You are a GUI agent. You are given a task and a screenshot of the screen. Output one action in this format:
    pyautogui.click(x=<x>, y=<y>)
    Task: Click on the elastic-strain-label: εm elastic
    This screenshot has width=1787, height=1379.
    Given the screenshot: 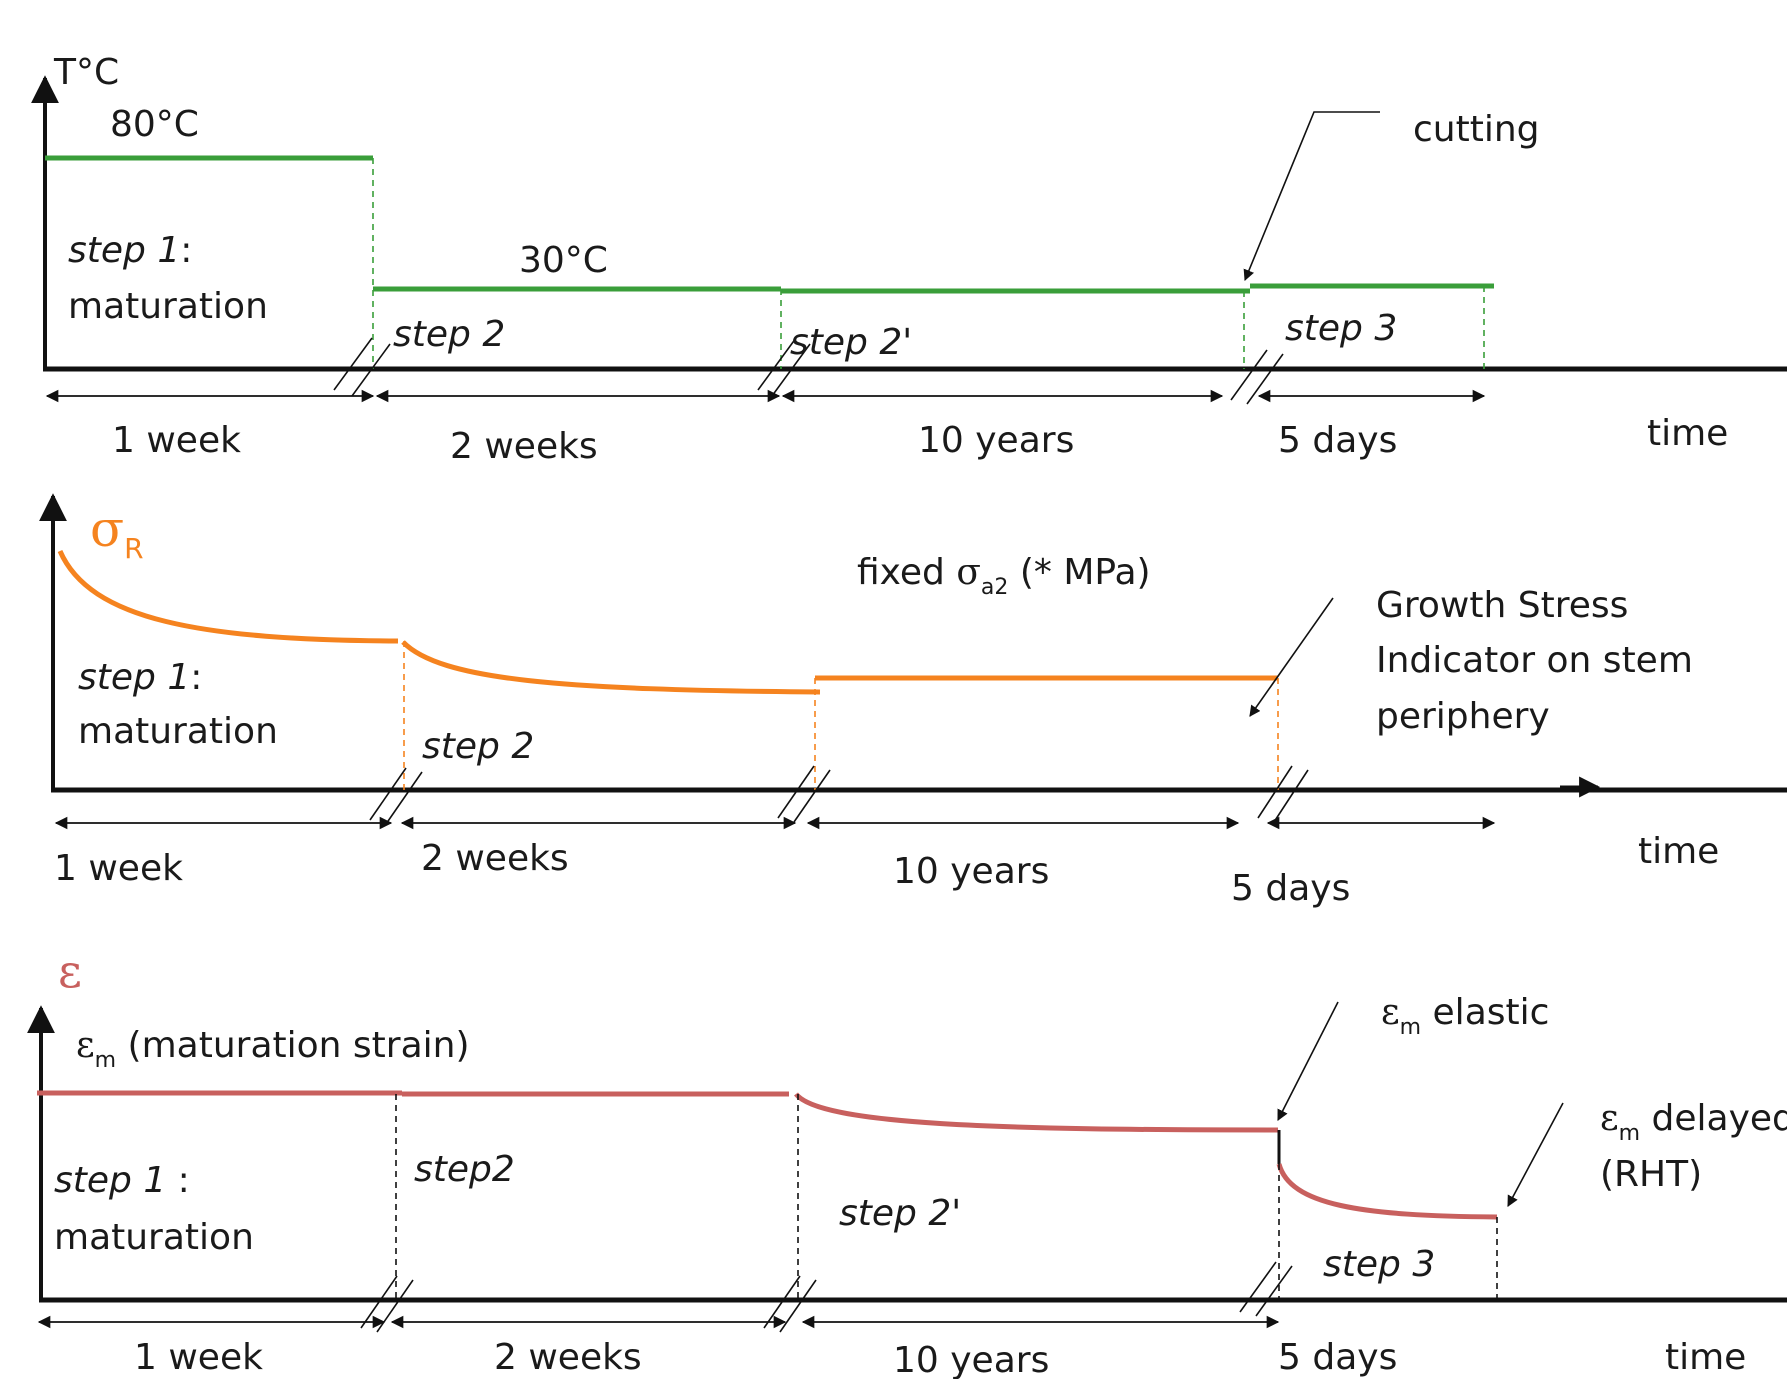 What is the action you would take?
    pyautogui.click(x=1465, y=1016)
    